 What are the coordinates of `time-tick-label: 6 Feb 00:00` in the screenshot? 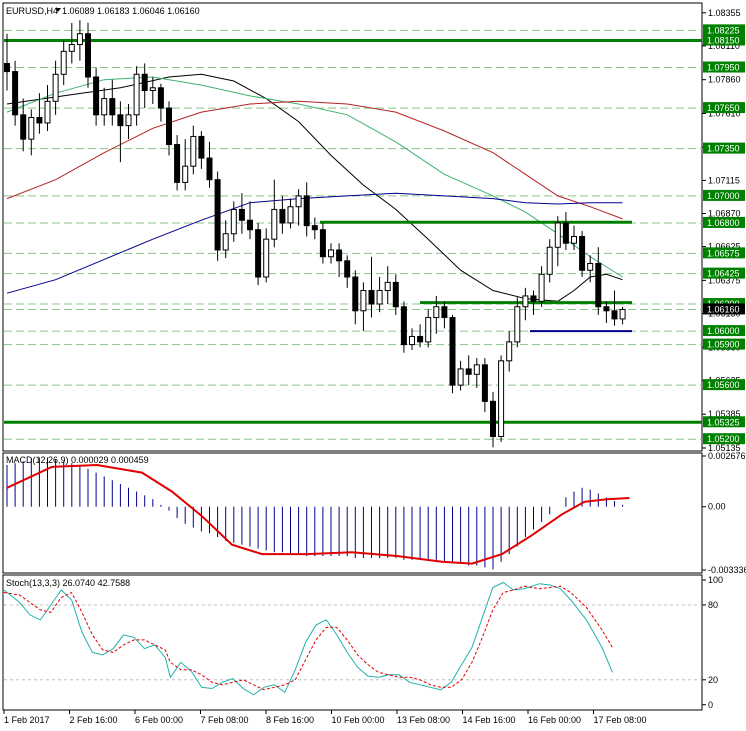 It's located at (159, 720).